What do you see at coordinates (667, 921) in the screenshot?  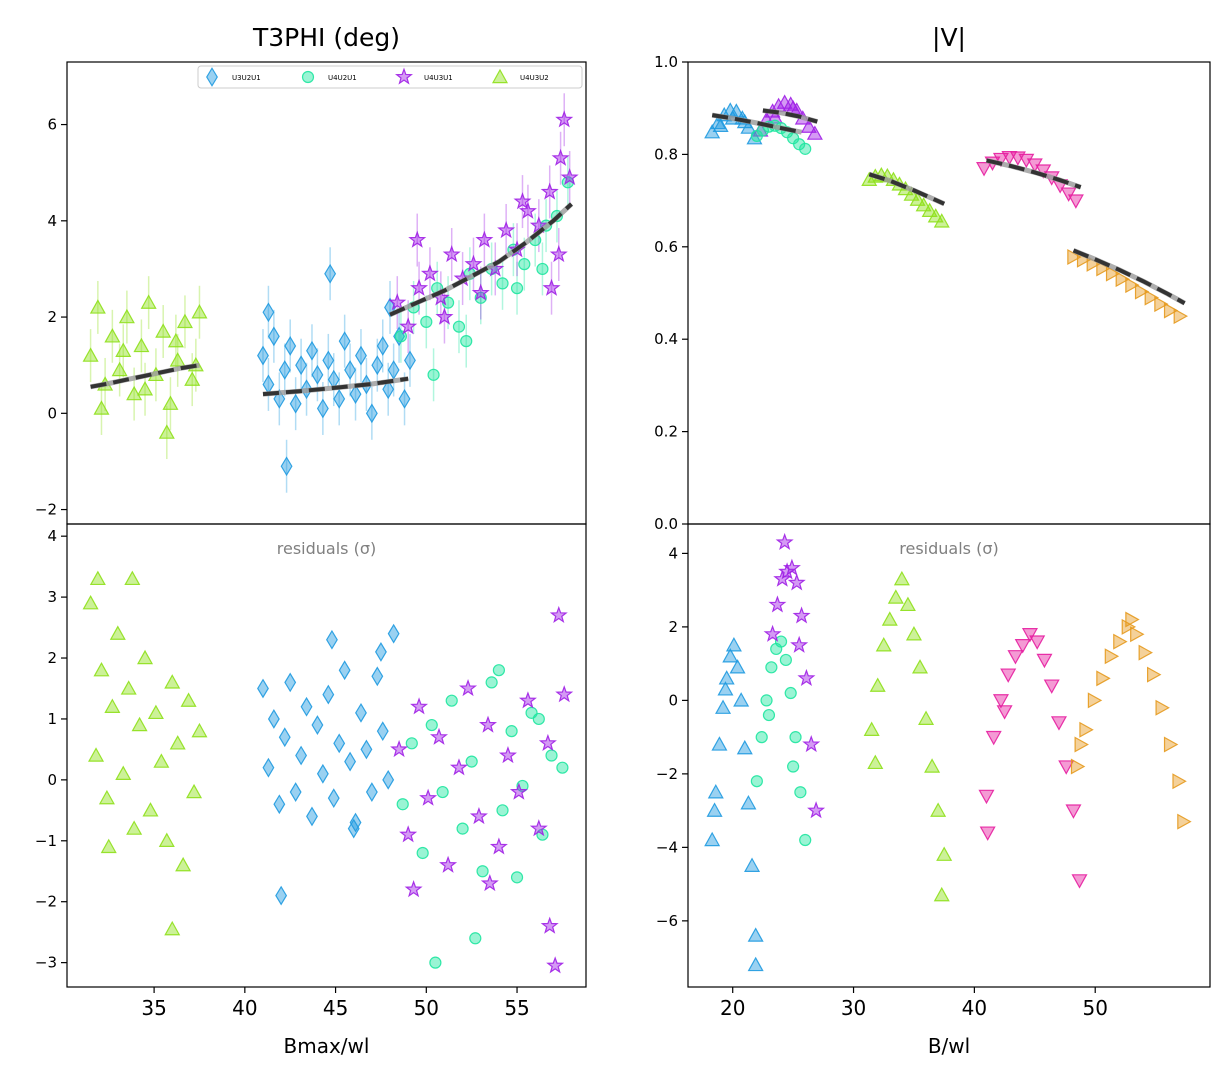 I see `y-tick-label: −6` at bounding box center [667, 921].